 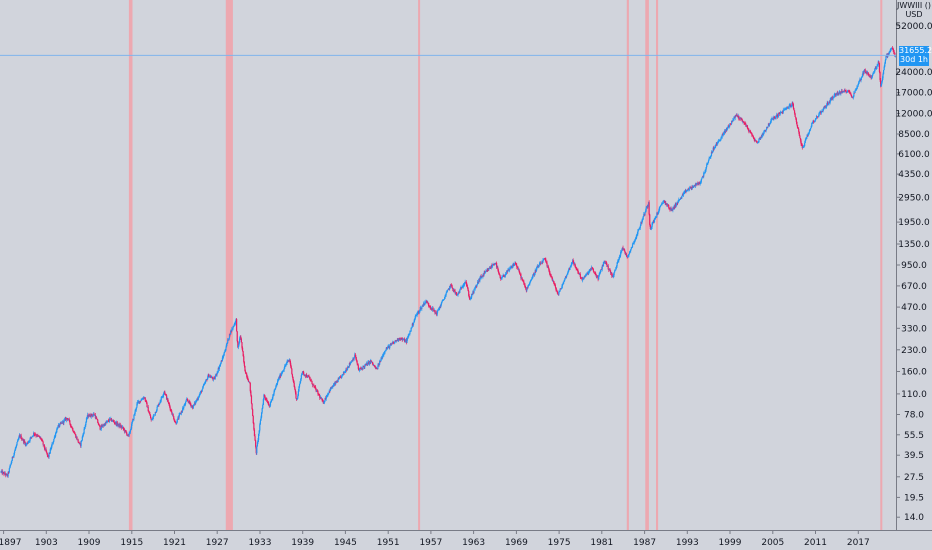 I want to click on y-tick-label-4: 12000.0, so click(x=913, y=114).